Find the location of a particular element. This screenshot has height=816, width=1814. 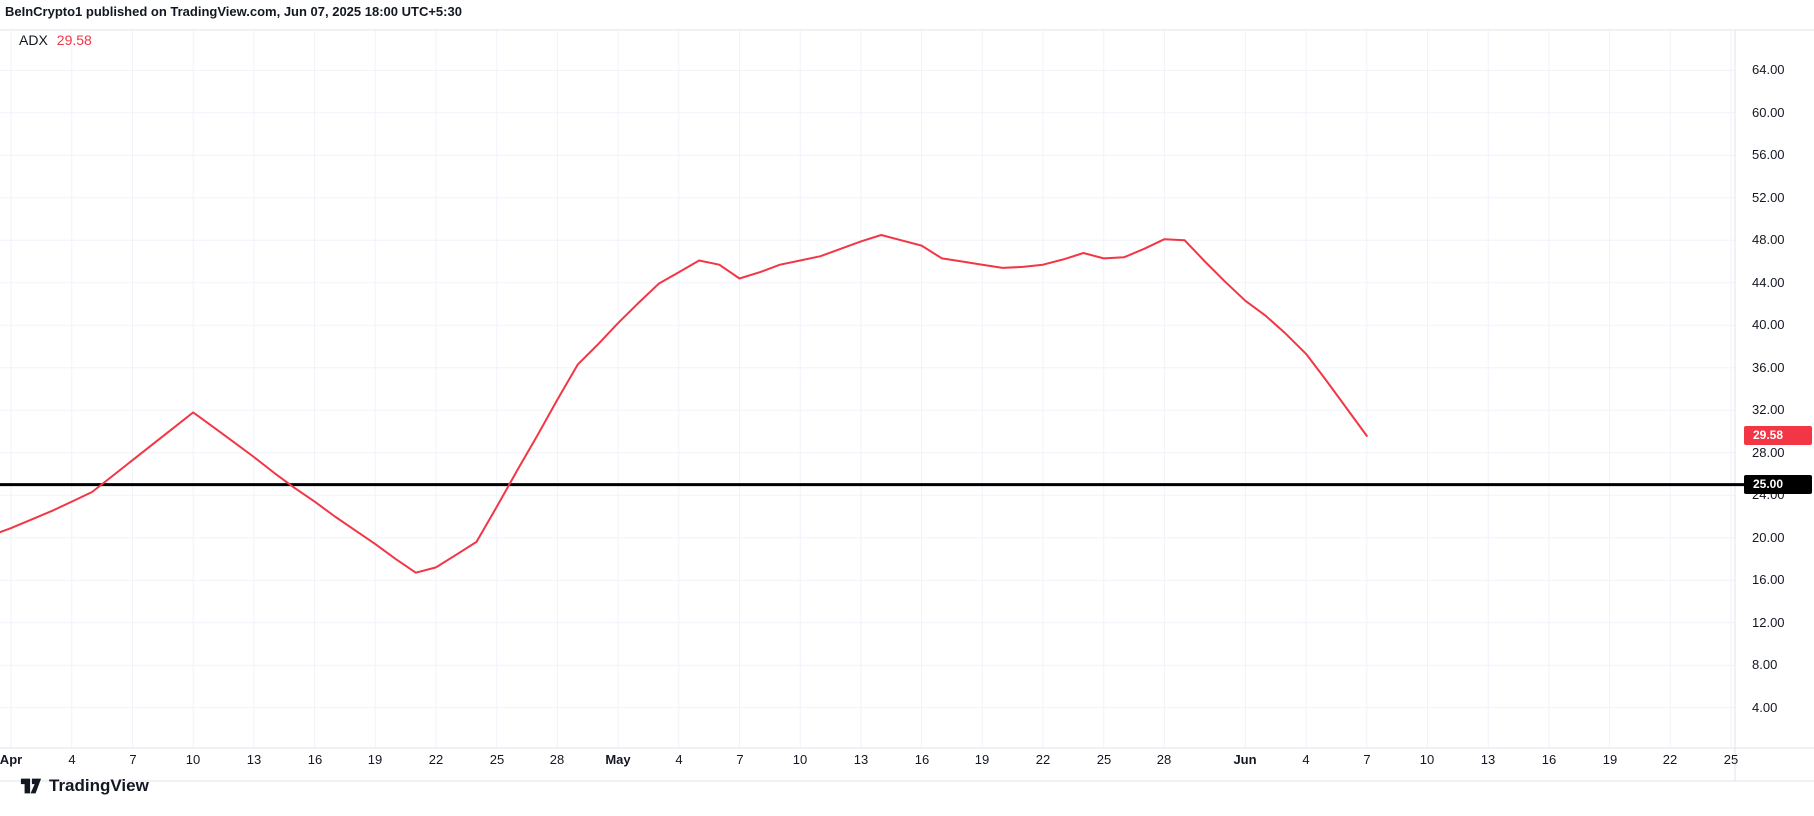

y-axis-label: 52.00 is located at coordinates (1768, 197).